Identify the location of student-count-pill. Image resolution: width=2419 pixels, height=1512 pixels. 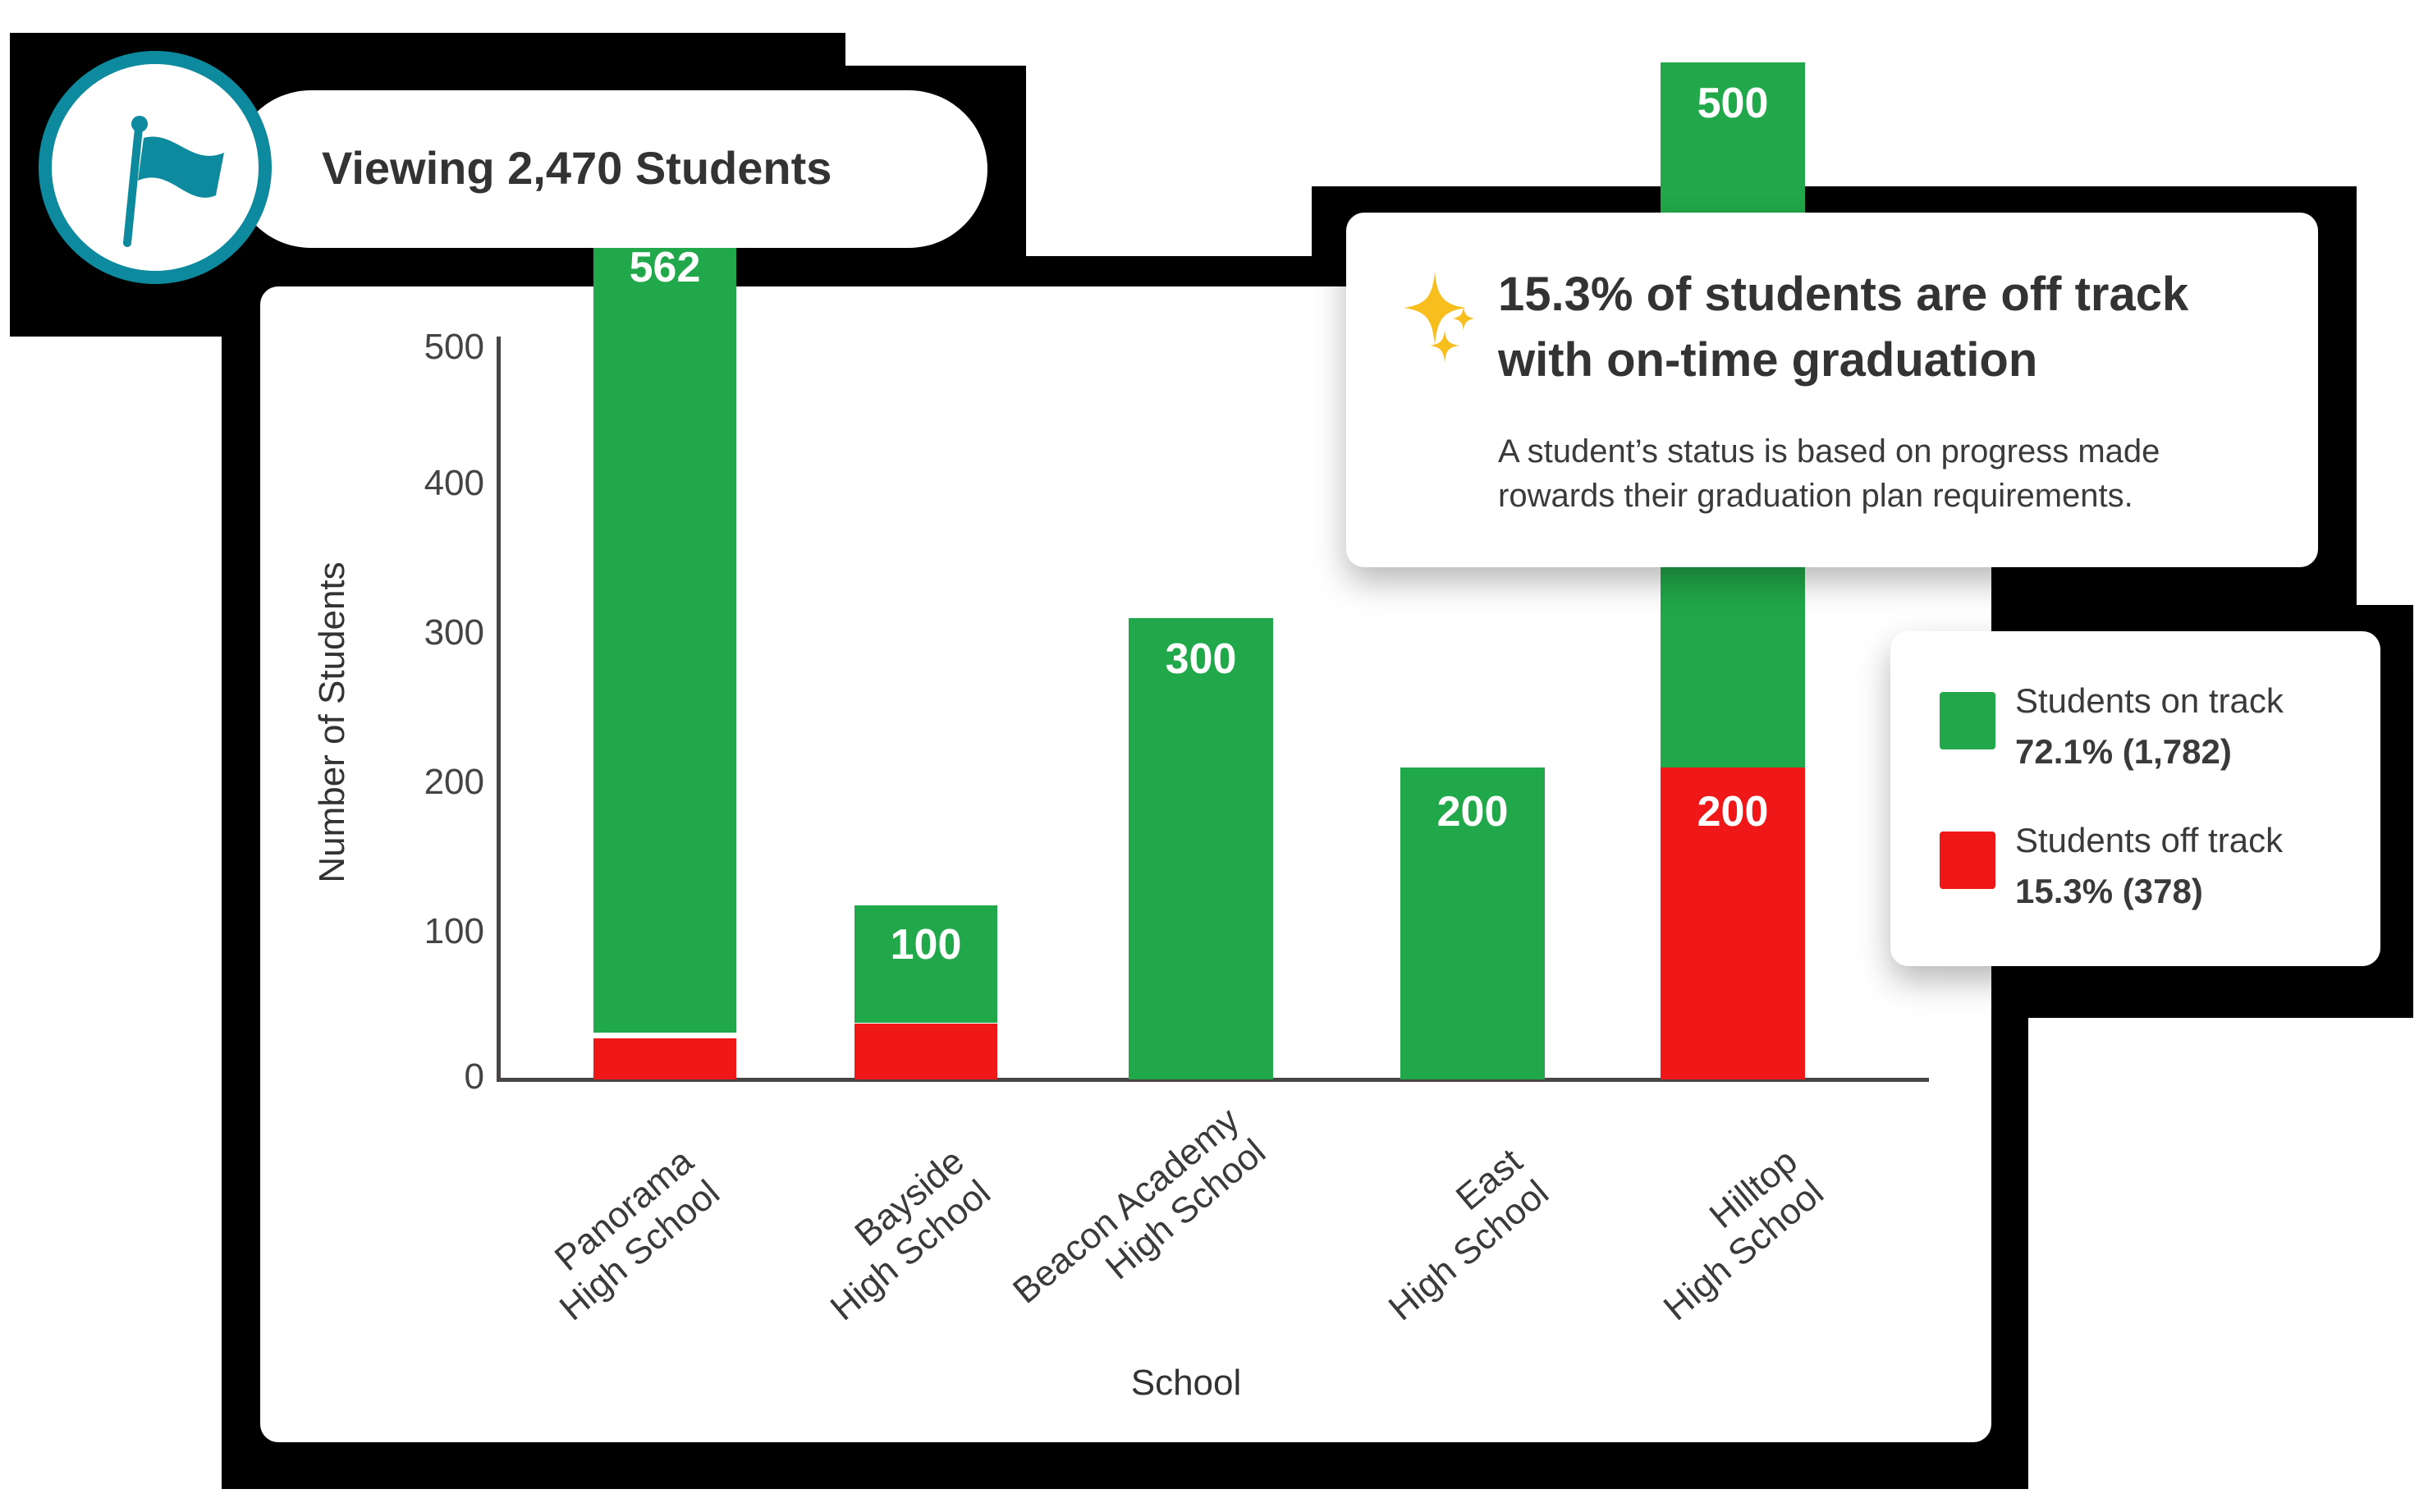
(610, 169).